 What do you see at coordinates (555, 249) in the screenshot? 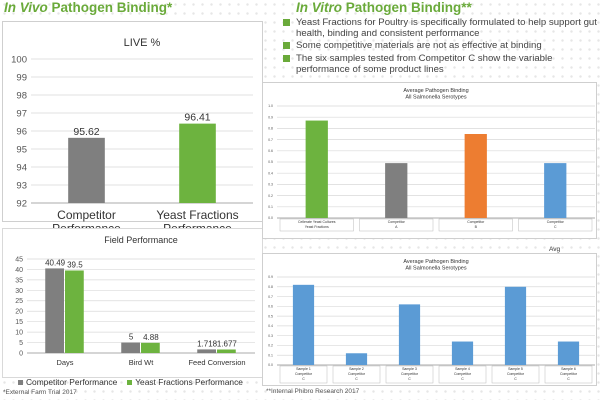
I see `avg-label: Avg` at bounding box center [555, 249].